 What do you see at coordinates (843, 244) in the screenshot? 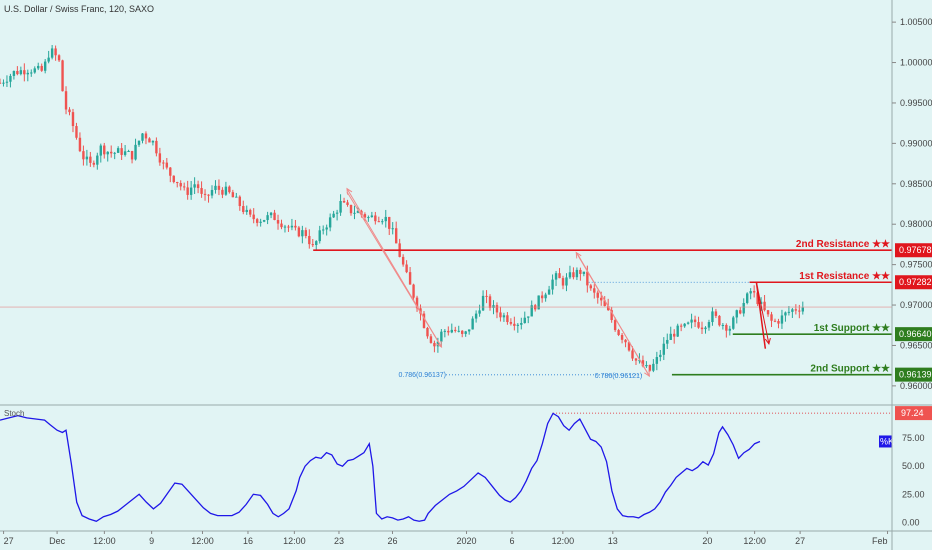
I see `level-label: 2nd Resistance ★★` at bounding box center [843, 244].